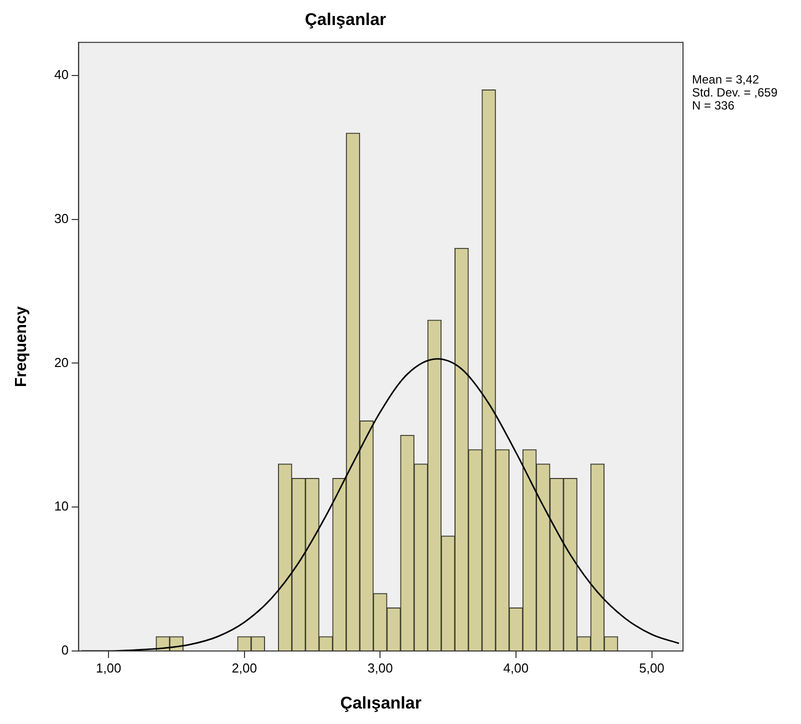 Image resolution: width=801 pixels, height=724 pixels. What do you see at coordinates (726, 79) in the screenshot?
I see `text: Mean = 3,42` at bounding box center [726, 79].